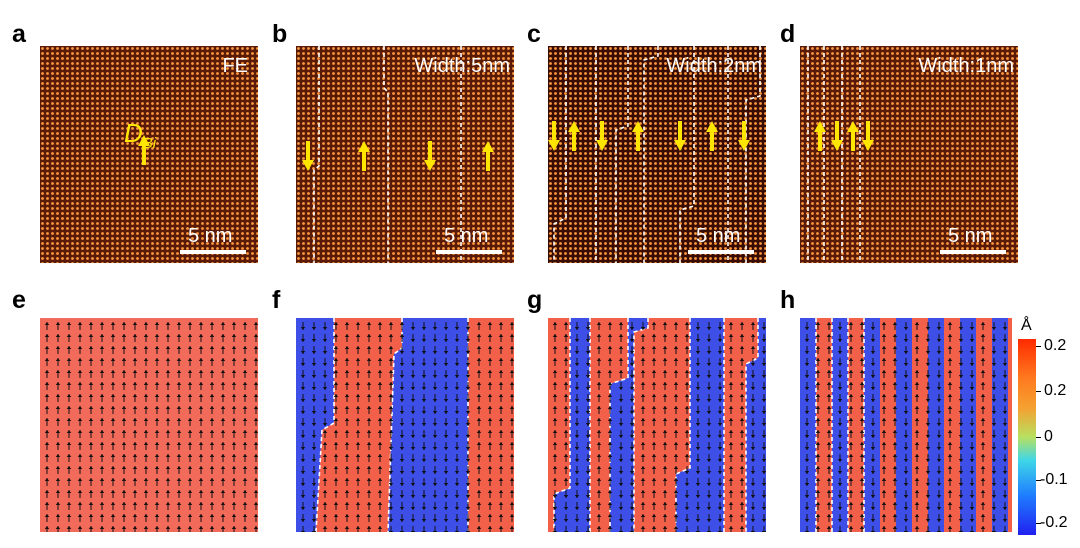 Image resolution: width=1080 pixels, height=548 pixels. I want to click on scale-bar-b, so click(469, 252).